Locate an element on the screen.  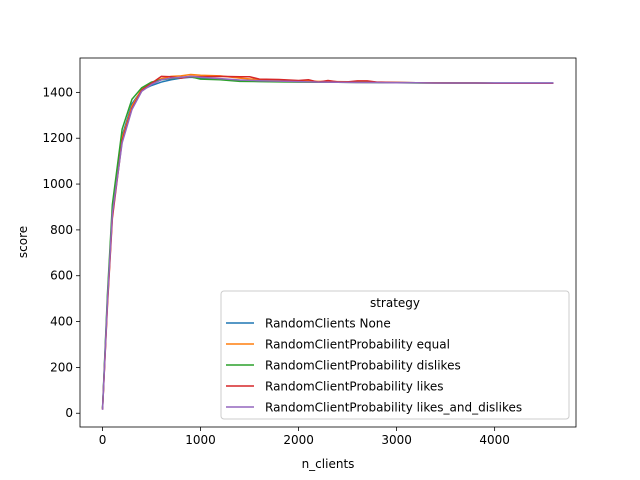
legend-label-0: RandomClients None is located at coordinates (328, 324).